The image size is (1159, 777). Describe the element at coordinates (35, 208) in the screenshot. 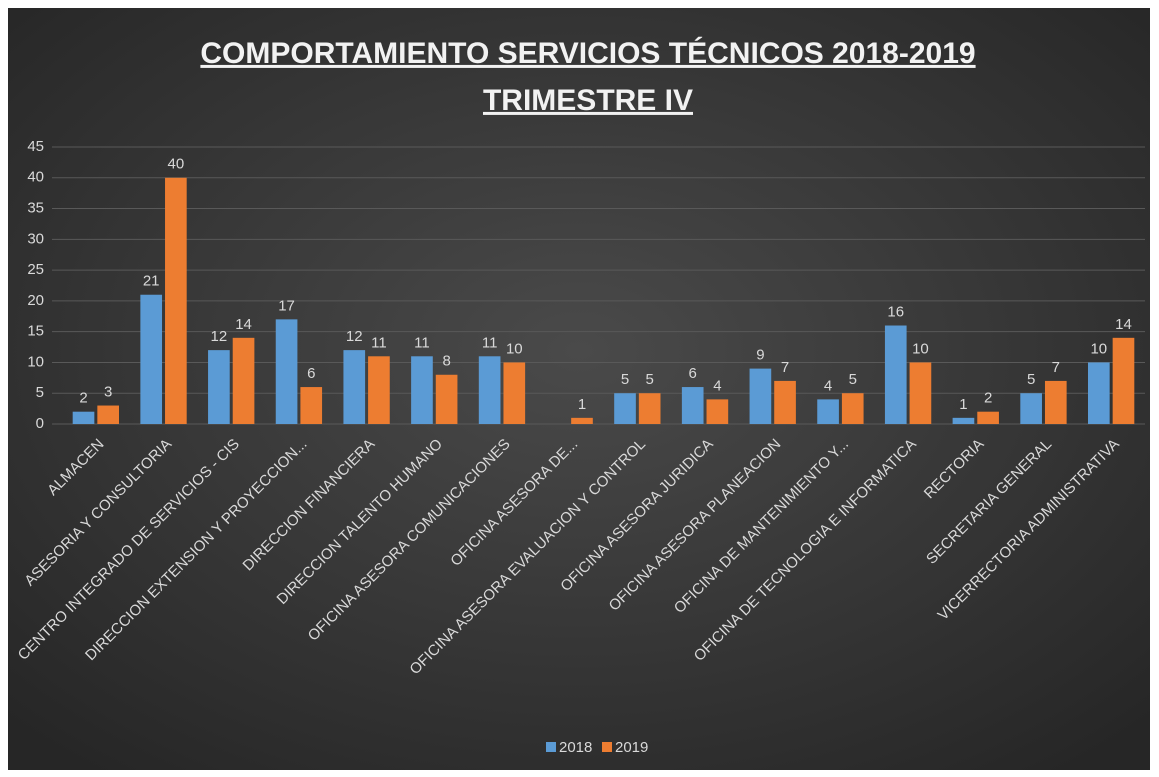

I see `y-tick-label: 35` at that location.